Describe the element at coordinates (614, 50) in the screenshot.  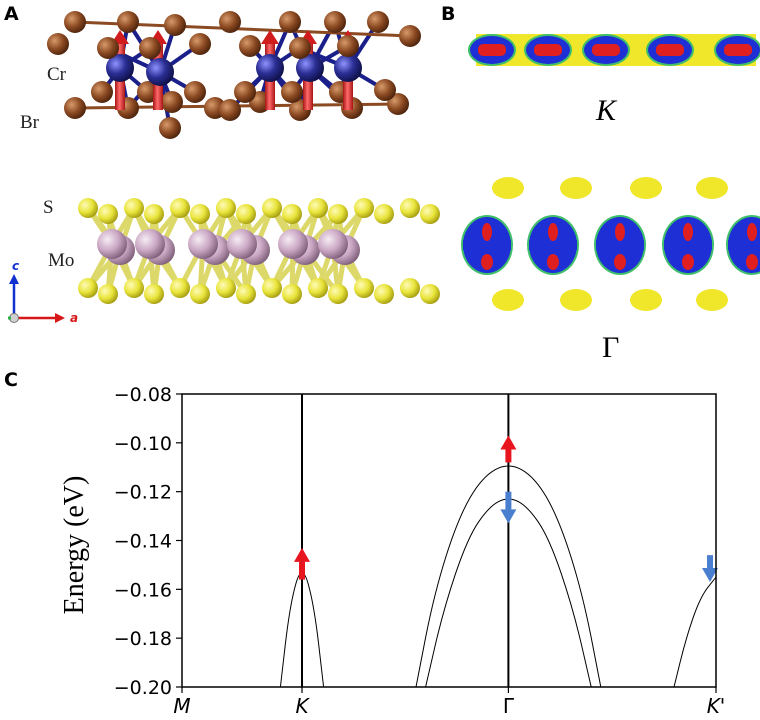
I see `charge-density-k` at that location.